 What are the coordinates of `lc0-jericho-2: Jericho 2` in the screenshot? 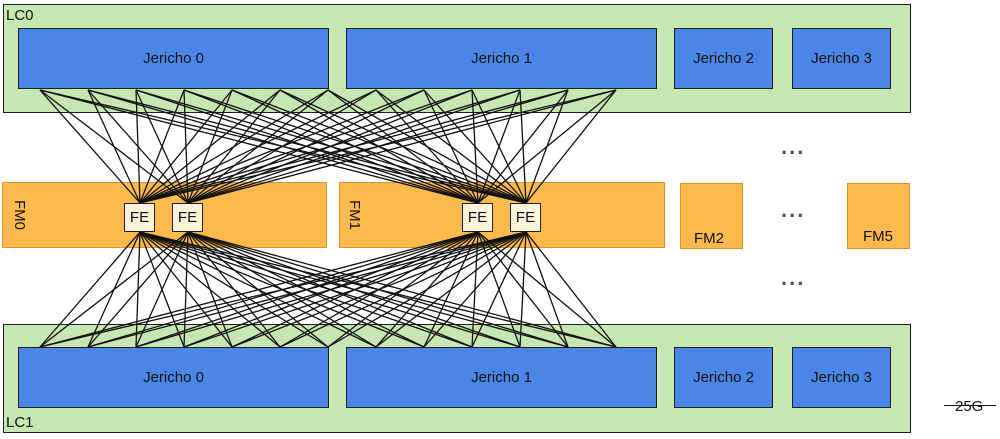 It's located at (723, 58).